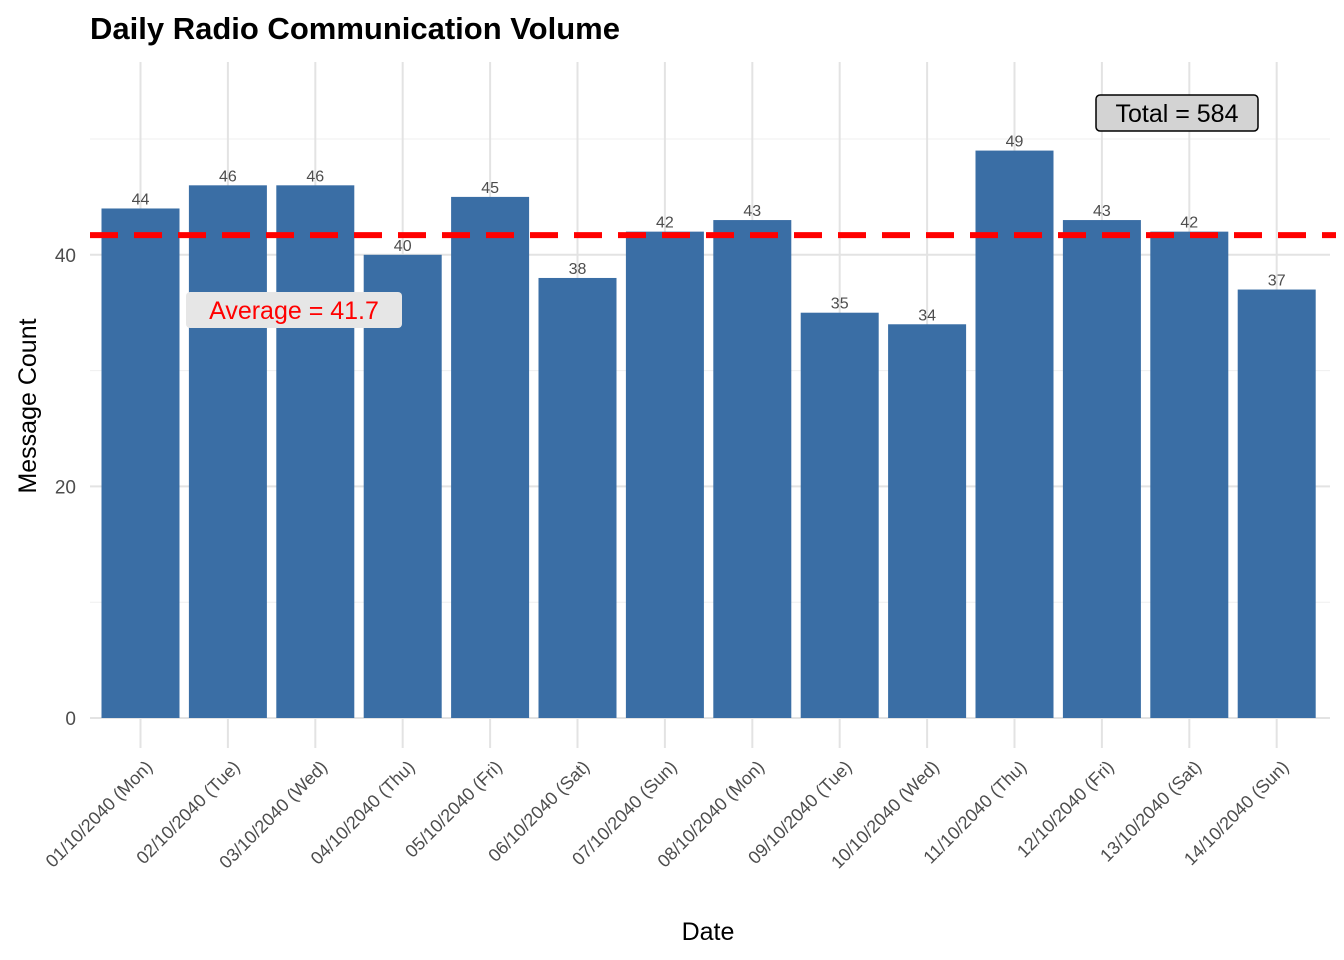 Image resolution: width=1344 pixels, height=960 pixels. I want to click on total-annotation: Total = 584, so click(1177, 113).